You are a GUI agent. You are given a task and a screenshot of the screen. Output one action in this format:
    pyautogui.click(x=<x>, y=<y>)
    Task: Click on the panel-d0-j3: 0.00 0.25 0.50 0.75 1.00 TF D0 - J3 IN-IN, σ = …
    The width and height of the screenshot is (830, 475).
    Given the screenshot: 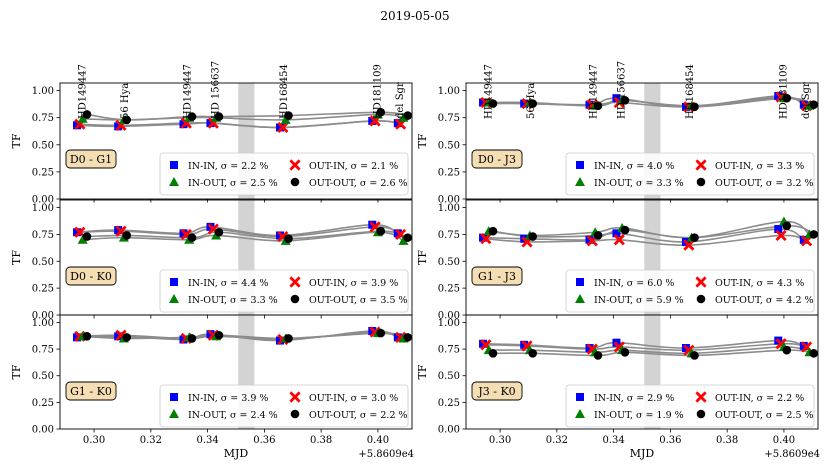 What is the action you would take?
    pyautogui.click(x=617, y=144)
    